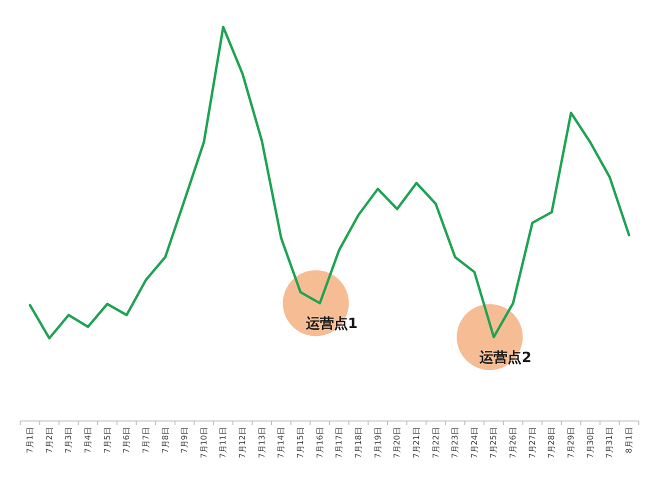  Describe the element at coordinates (331, 324) in the screenshot. I see `annotation: 运营点1` at that location.